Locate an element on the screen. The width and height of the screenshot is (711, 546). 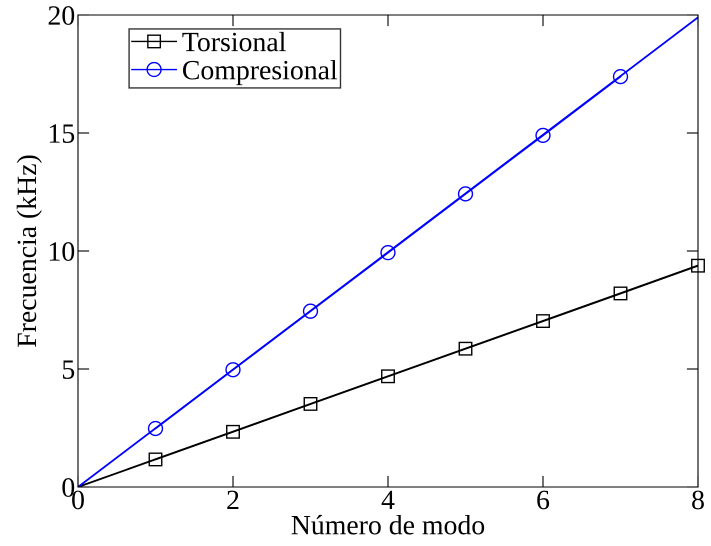
x-tick-label: 8 is located at coordinates (698, 500).